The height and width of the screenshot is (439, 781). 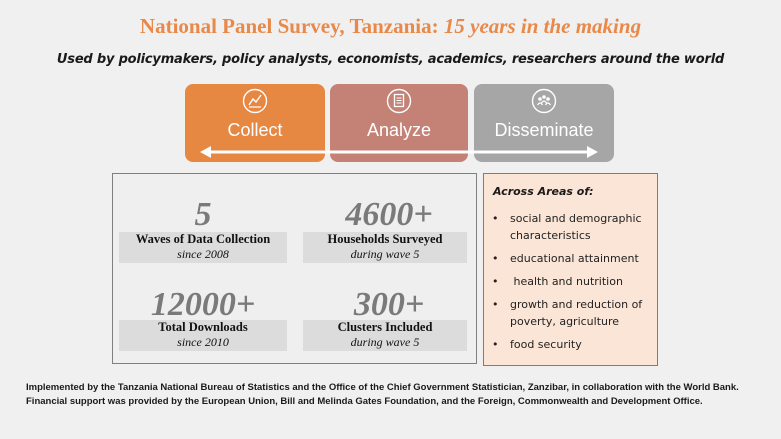 I want to click on stage-label: Analyze, so click(x=399, y=130).